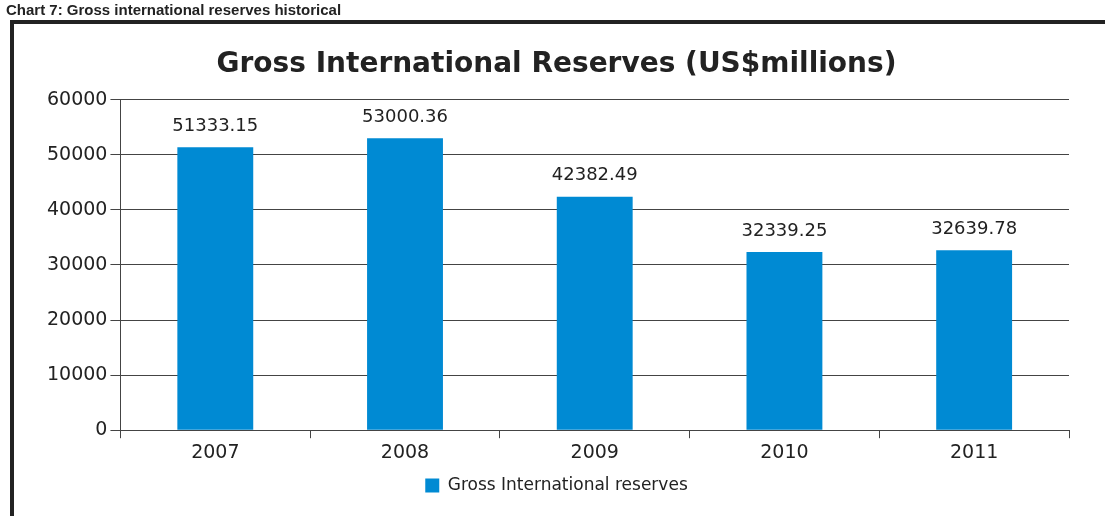  Describe the element at coordinates (784, 229) in the screenshot. I see `data-label: 32339.25` at that location.